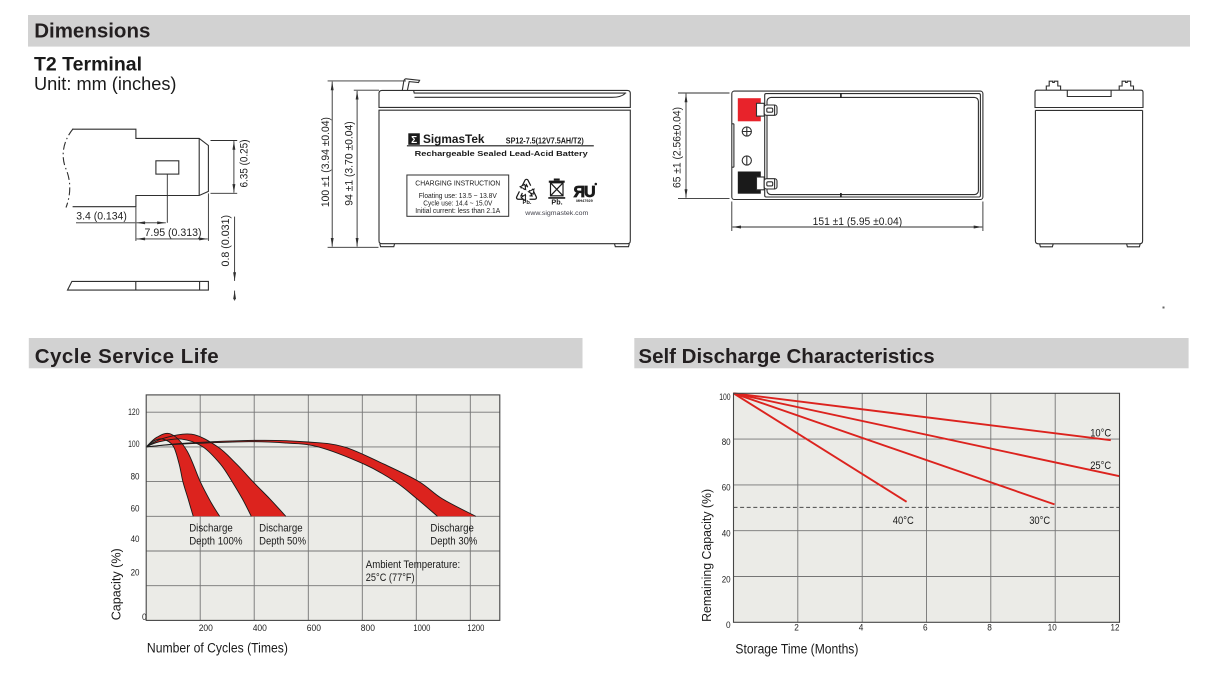 This screenshot has width=1214, height=686. Describe the element at coordinates (350, 163) in the screenshot. I see `svg-text: 94 ±1 (3.70 ±0.04)` at that location.